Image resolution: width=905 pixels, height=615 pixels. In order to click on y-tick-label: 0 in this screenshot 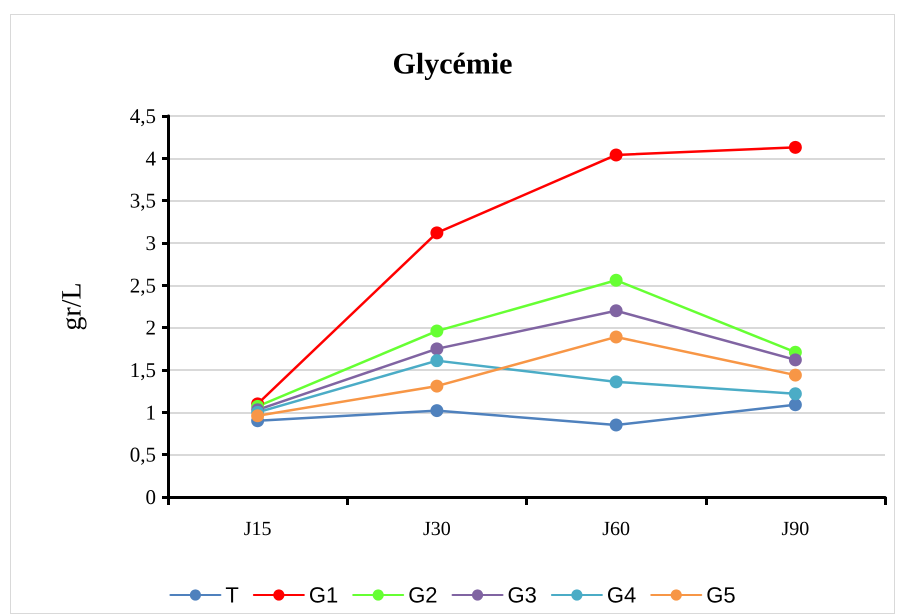, I will do `click(151, 497)`.